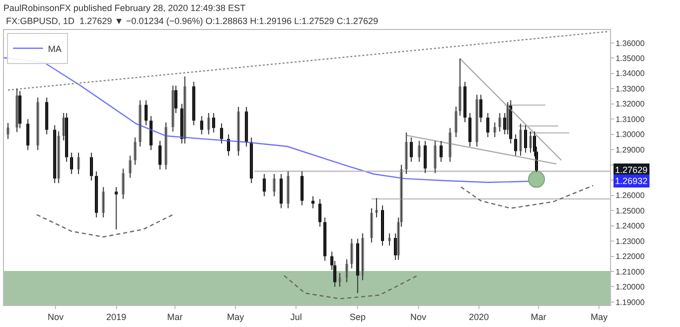  Describe the element at coordinates (631, 104) in the screenshot. I see `y-tick-label: 1.32000` at that location.